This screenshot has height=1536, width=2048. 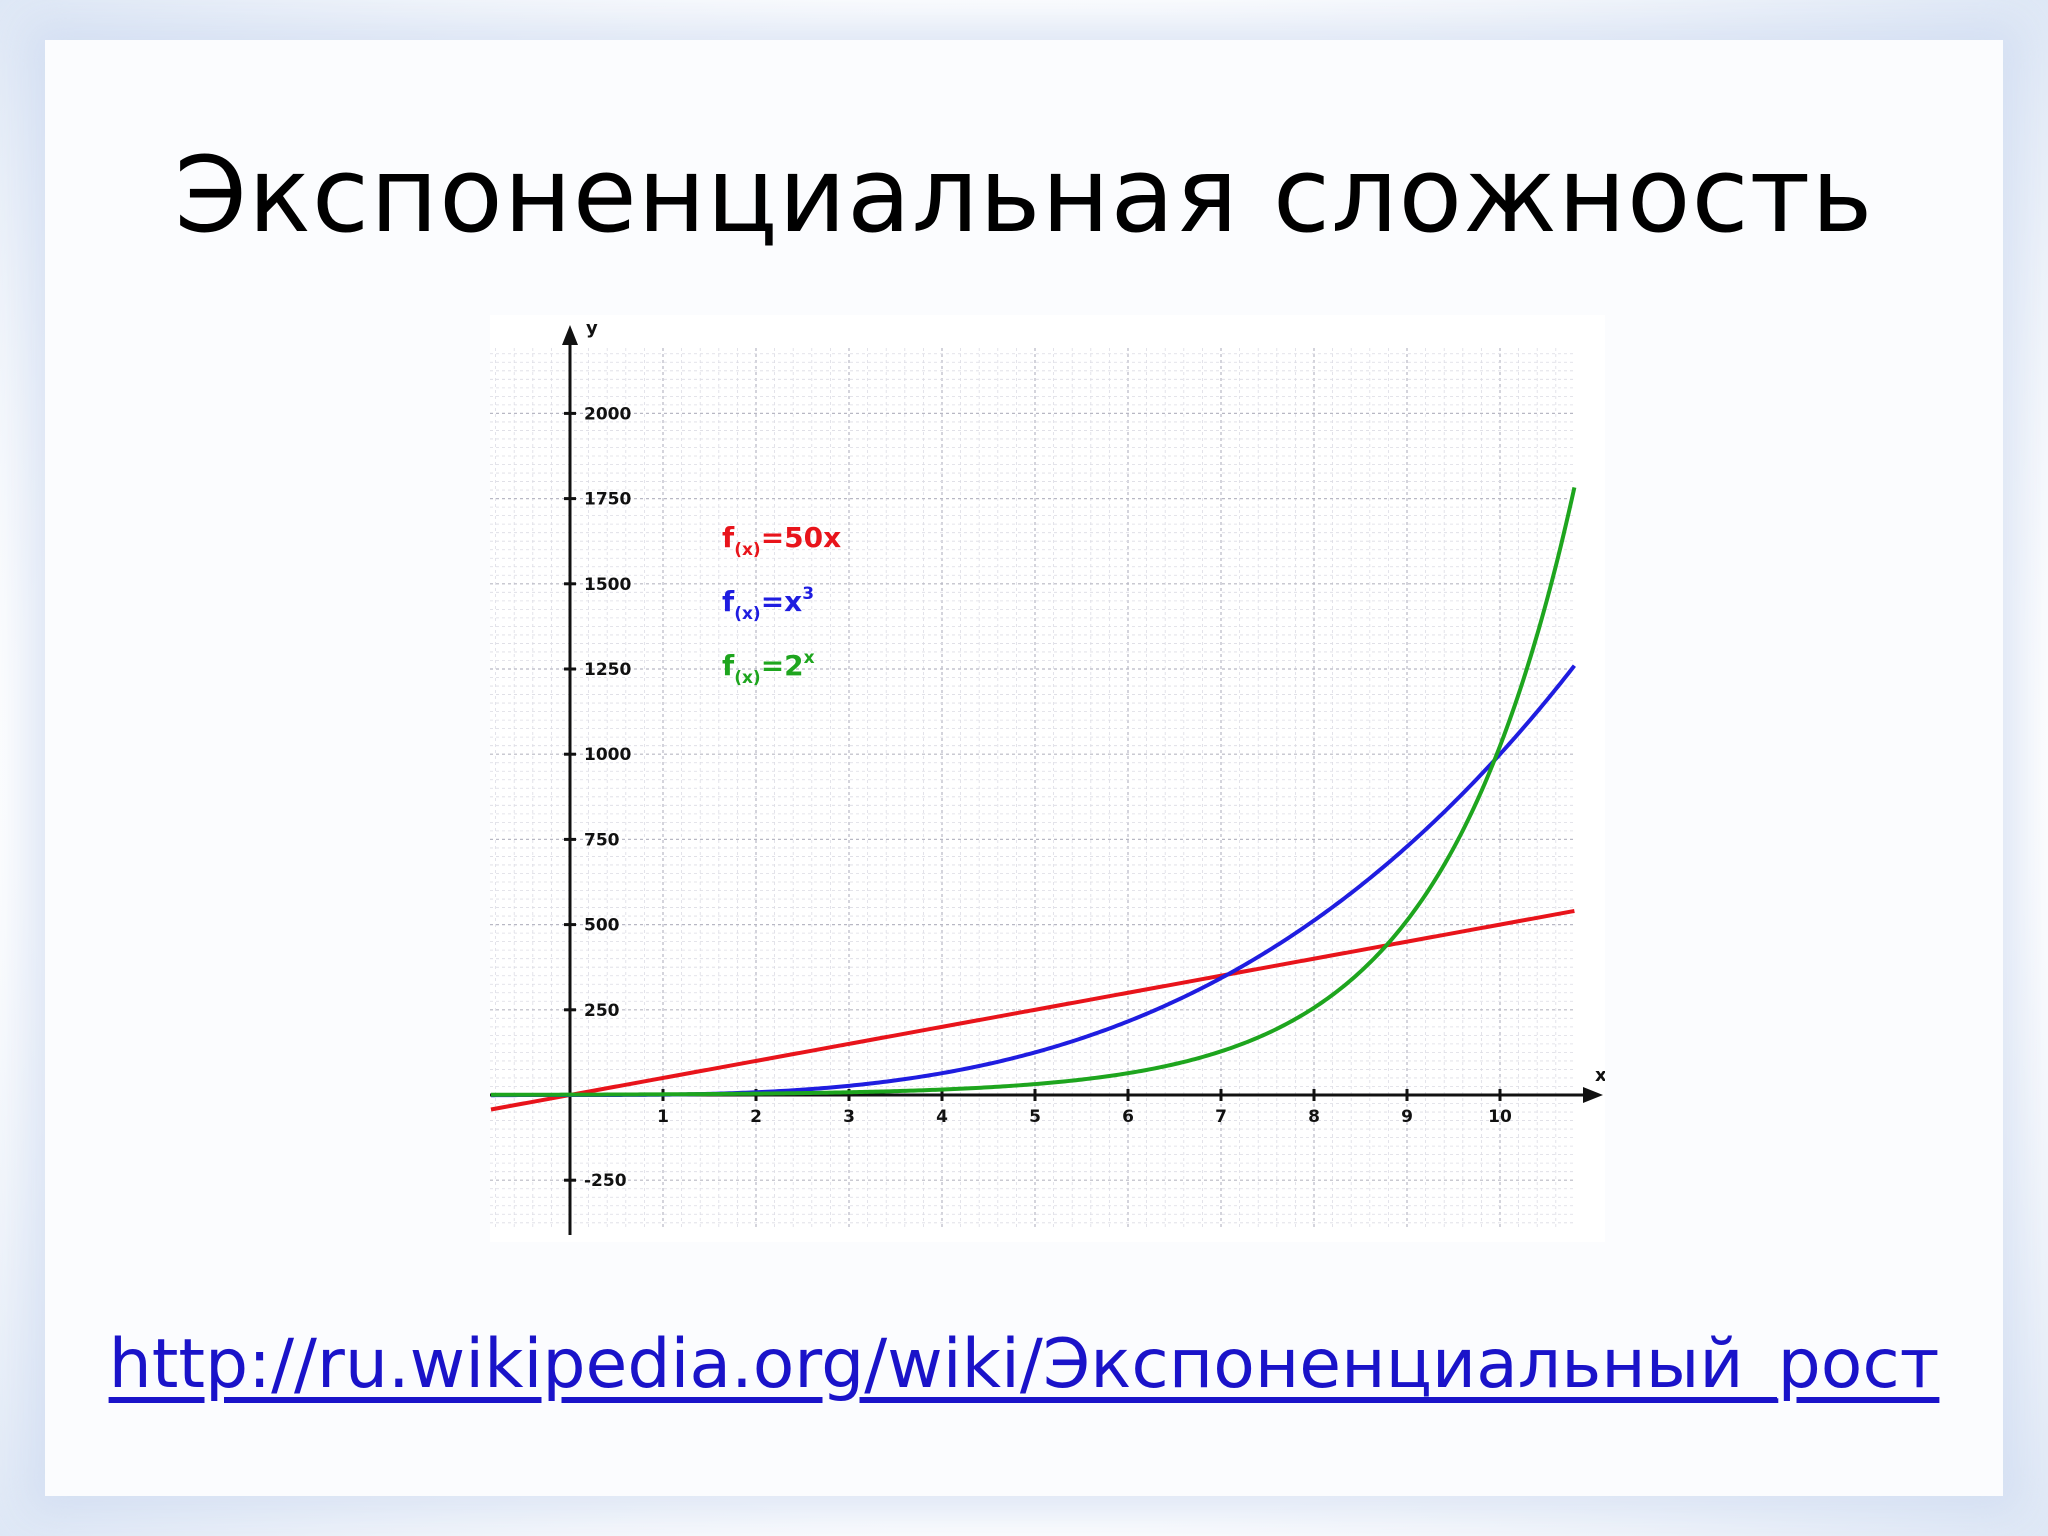 What do you see at coordinates (1128, 1117) in the screenshot?
I see `x-tick-label: 6` at bounding box center [1128, 1117].